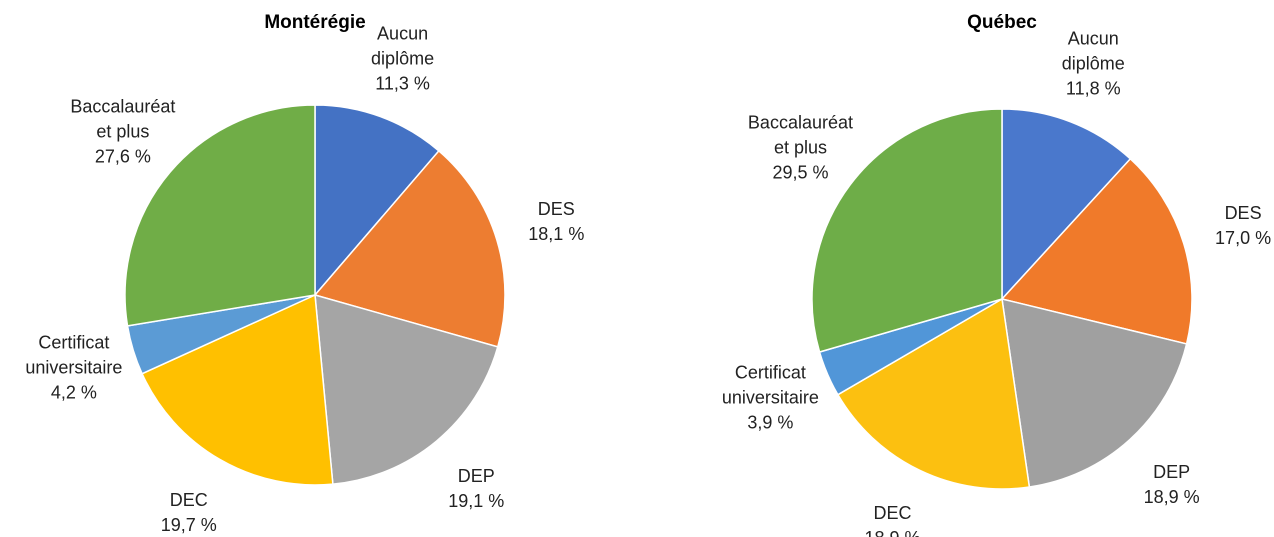 This screenshot has height=537, width=1274. I want to click on slice-label: Aucun diplôme 11,8 %, so click(1093, 64).